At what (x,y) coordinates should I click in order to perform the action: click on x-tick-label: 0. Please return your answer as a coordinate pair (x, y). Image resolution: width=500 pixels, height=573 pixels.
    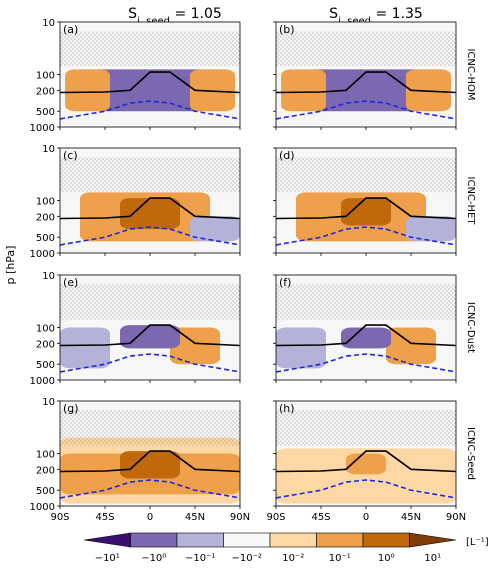
    Looking at the image, I should click on (366, 517).